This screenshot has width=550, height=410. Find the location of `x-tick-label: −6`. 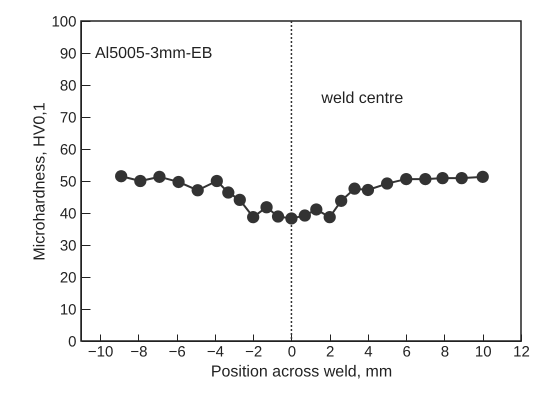

x-tick-label: −6 is located at coordinates (177, 352).